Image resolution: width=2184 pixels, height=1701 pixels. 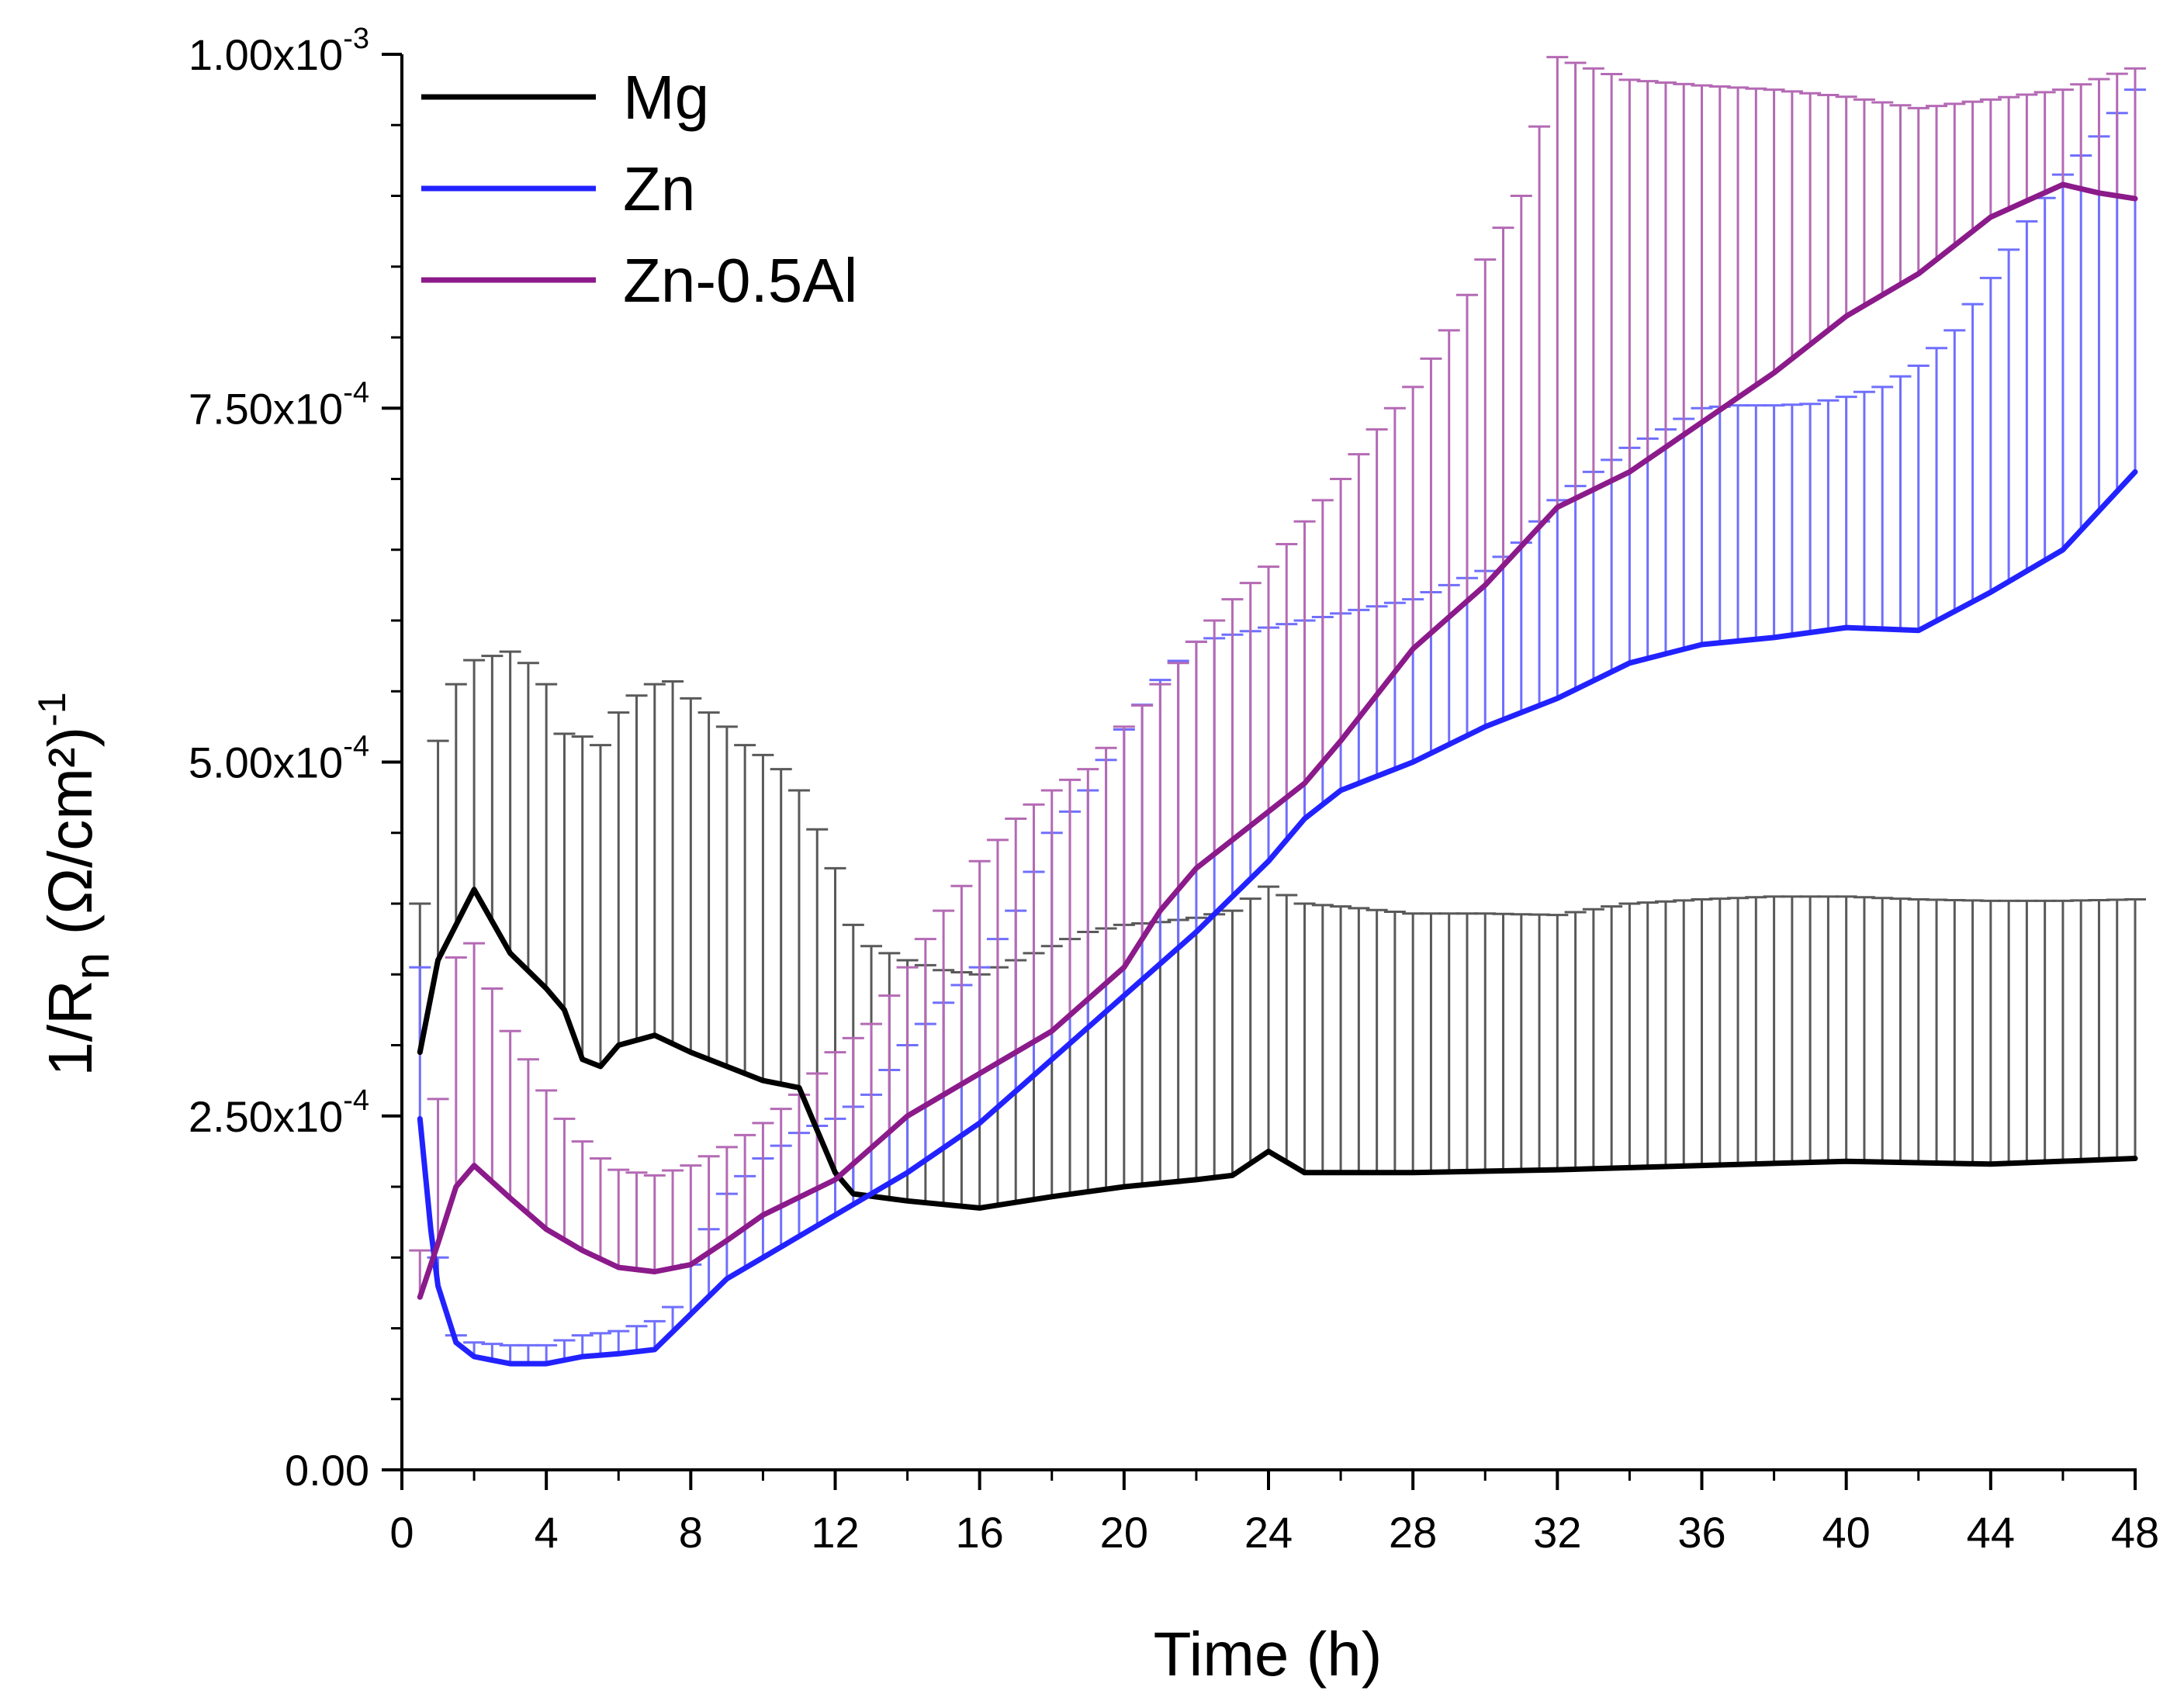 I want to click on x-tick-label: 36, so click(x=1701, y=1532).